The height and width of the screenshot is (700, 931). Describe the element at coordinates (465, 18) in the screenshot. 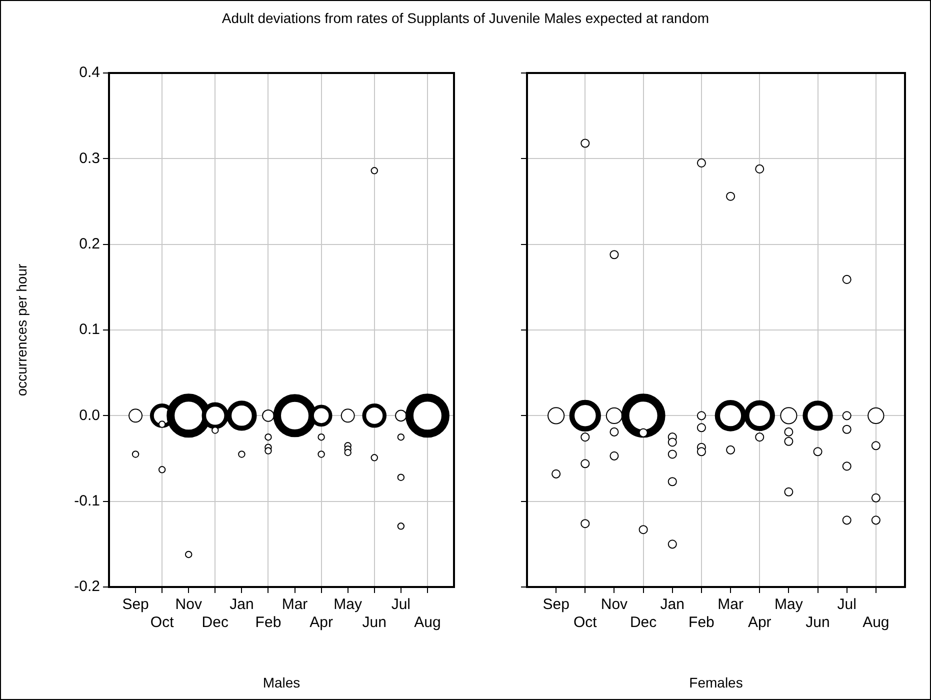

I see `chart-title: Adult deviations from rates of Supplants of Juvenile Males expected at random` at that location.